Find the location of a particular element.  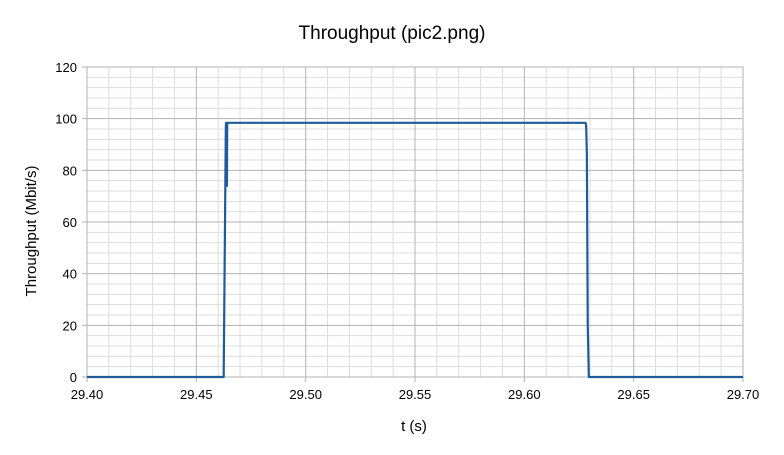

x-tick-label: 29.70 is located at coordinates (743, 394).